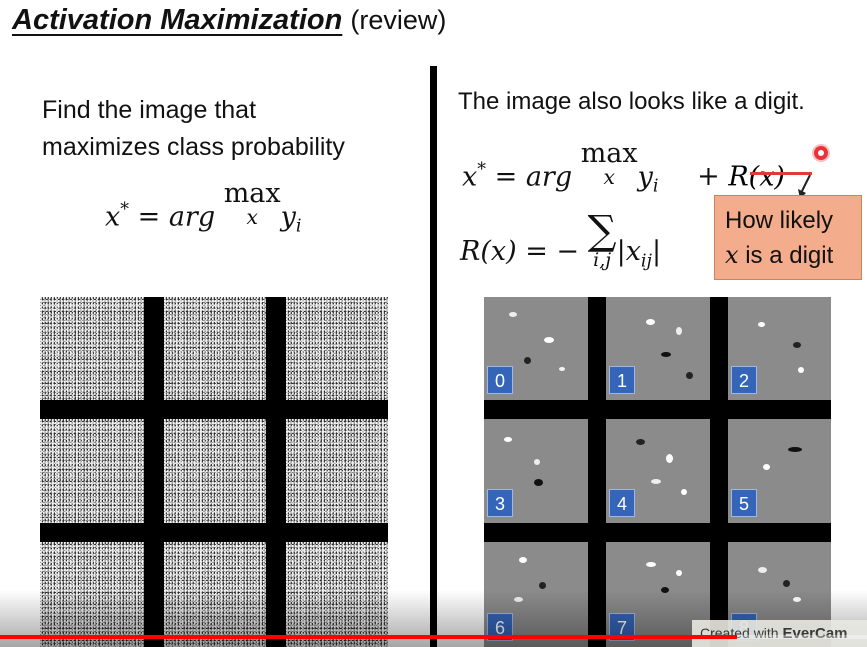 This screenshot has height=647, width=867. What do you see at coordinates (788, 237) in the screenshot?
I see `callout-box: How likely x is a digit` at bounding box center [788, 237].